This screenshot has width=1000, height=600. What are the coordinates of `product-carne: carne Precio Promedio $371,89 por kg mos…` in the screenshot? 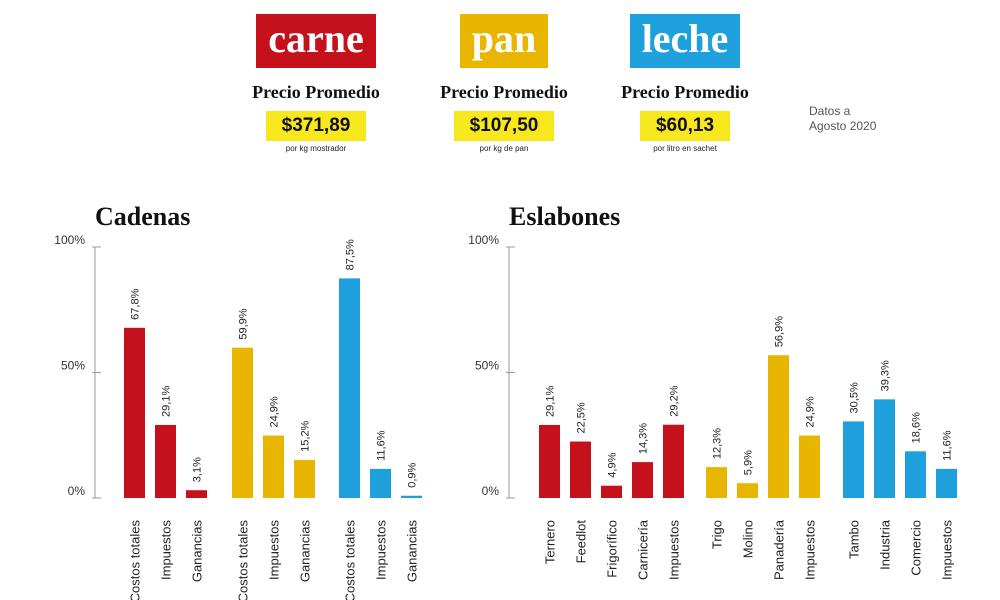 It's located at (316, 83).